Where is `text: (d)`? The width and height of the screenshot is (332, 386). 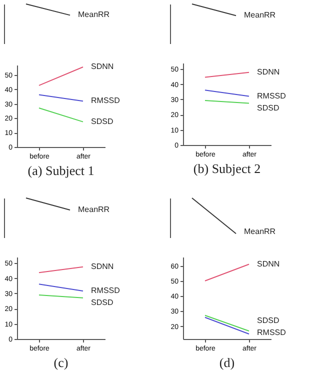
text: (d) is located at coordinates (227, 362).